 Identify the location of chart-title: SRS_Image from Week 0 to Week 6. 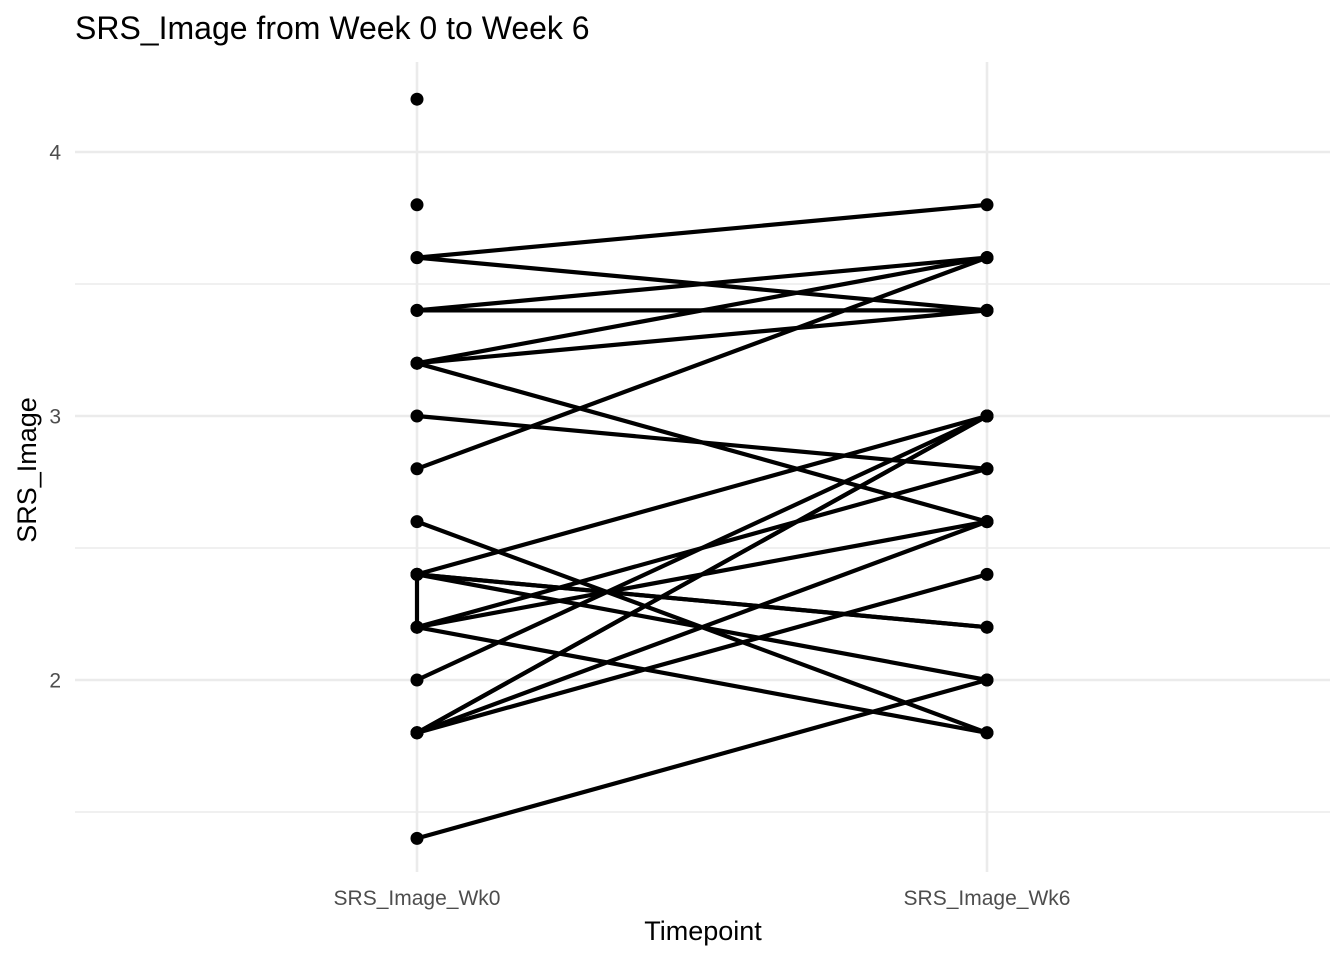
(332, 28).